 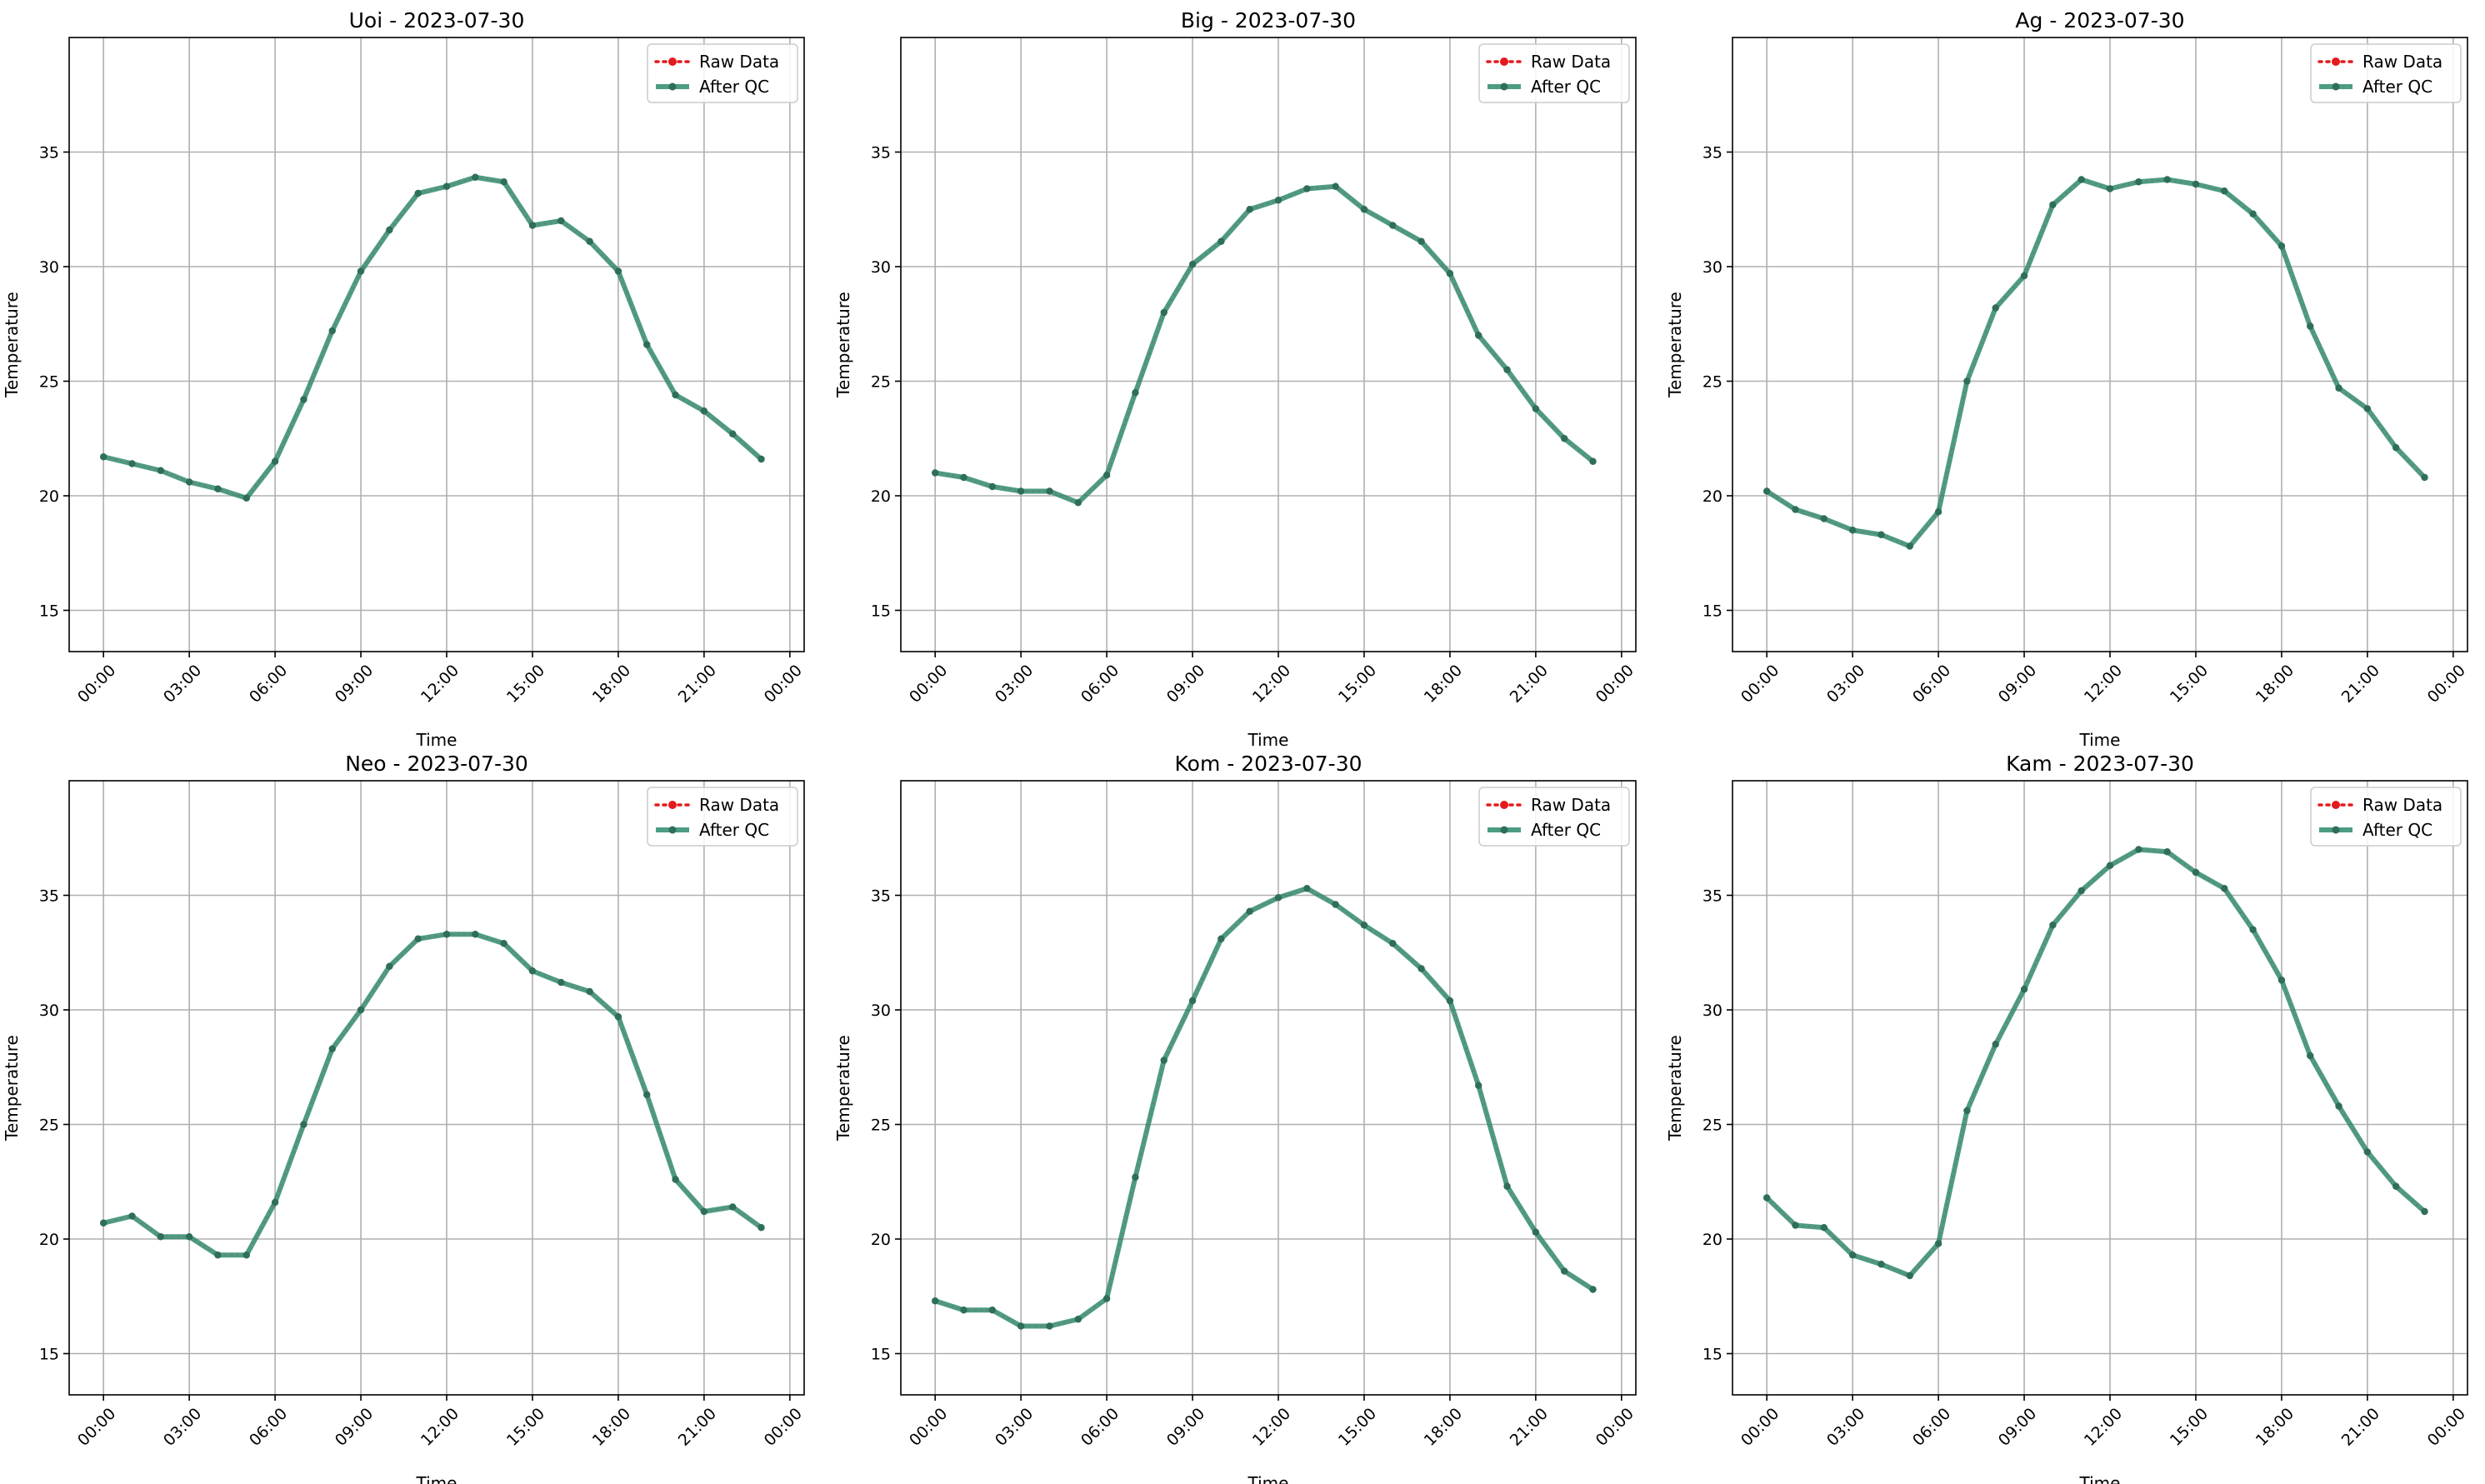 What do you see at coordinates (2336, 86) in the screenshot?
I see `legend-marker-after-qc` at bounding box center [2336, 86].